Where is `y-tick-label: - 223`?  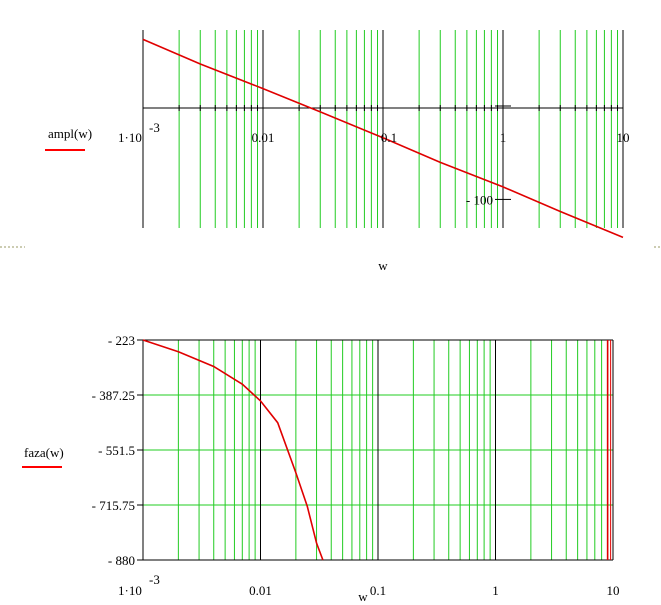
y-tick-label: - 223 is located at coordinates (121, 340).